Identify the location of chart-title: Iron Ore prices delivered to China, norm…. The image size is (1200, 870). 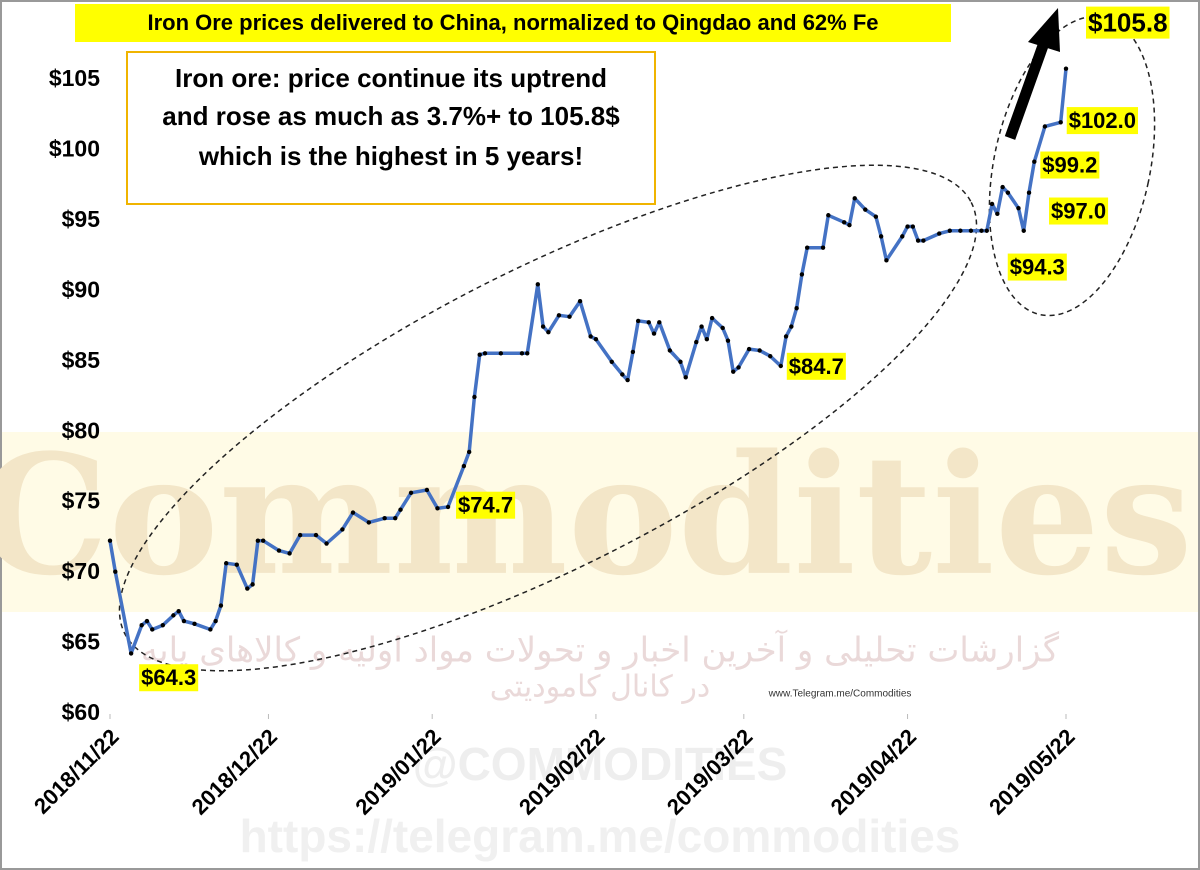
(512, 22).